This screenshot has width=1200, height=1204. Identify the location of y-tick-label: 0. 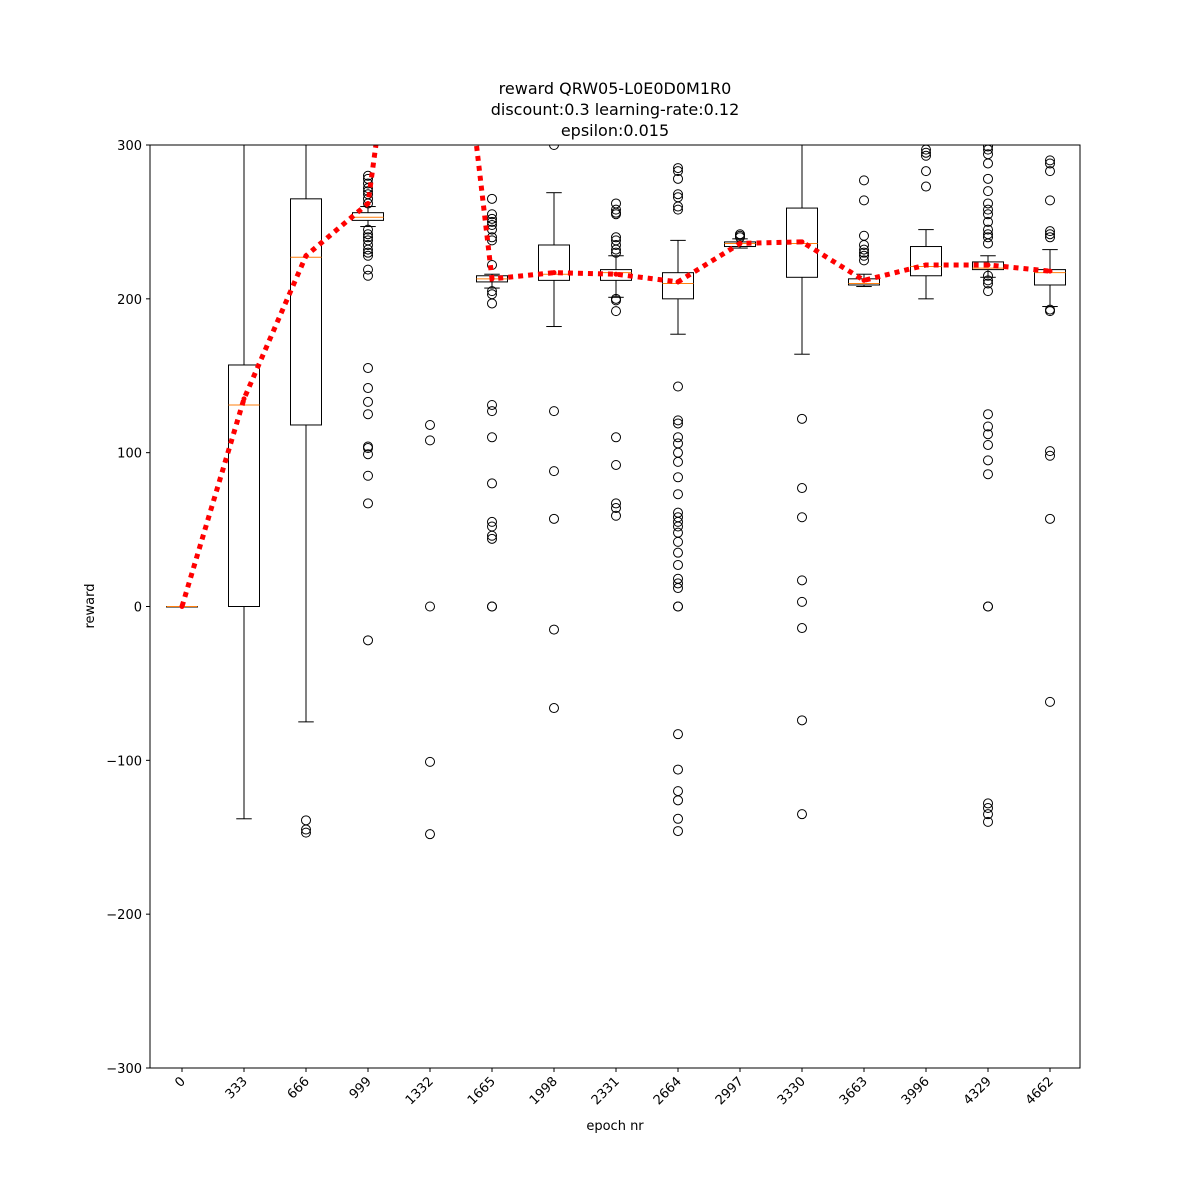
(138, 608).